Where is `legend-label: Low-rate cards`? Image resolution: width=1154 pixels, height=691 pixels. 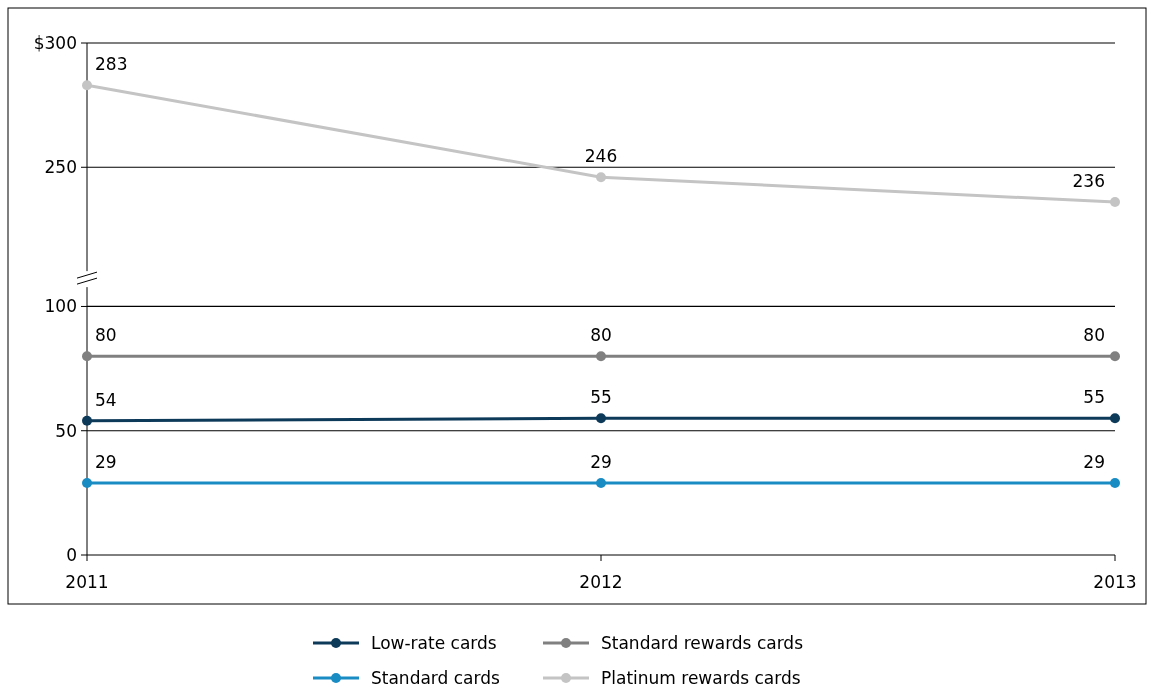 legend-label: Low-rate cards is located at coordinates (434, 642).